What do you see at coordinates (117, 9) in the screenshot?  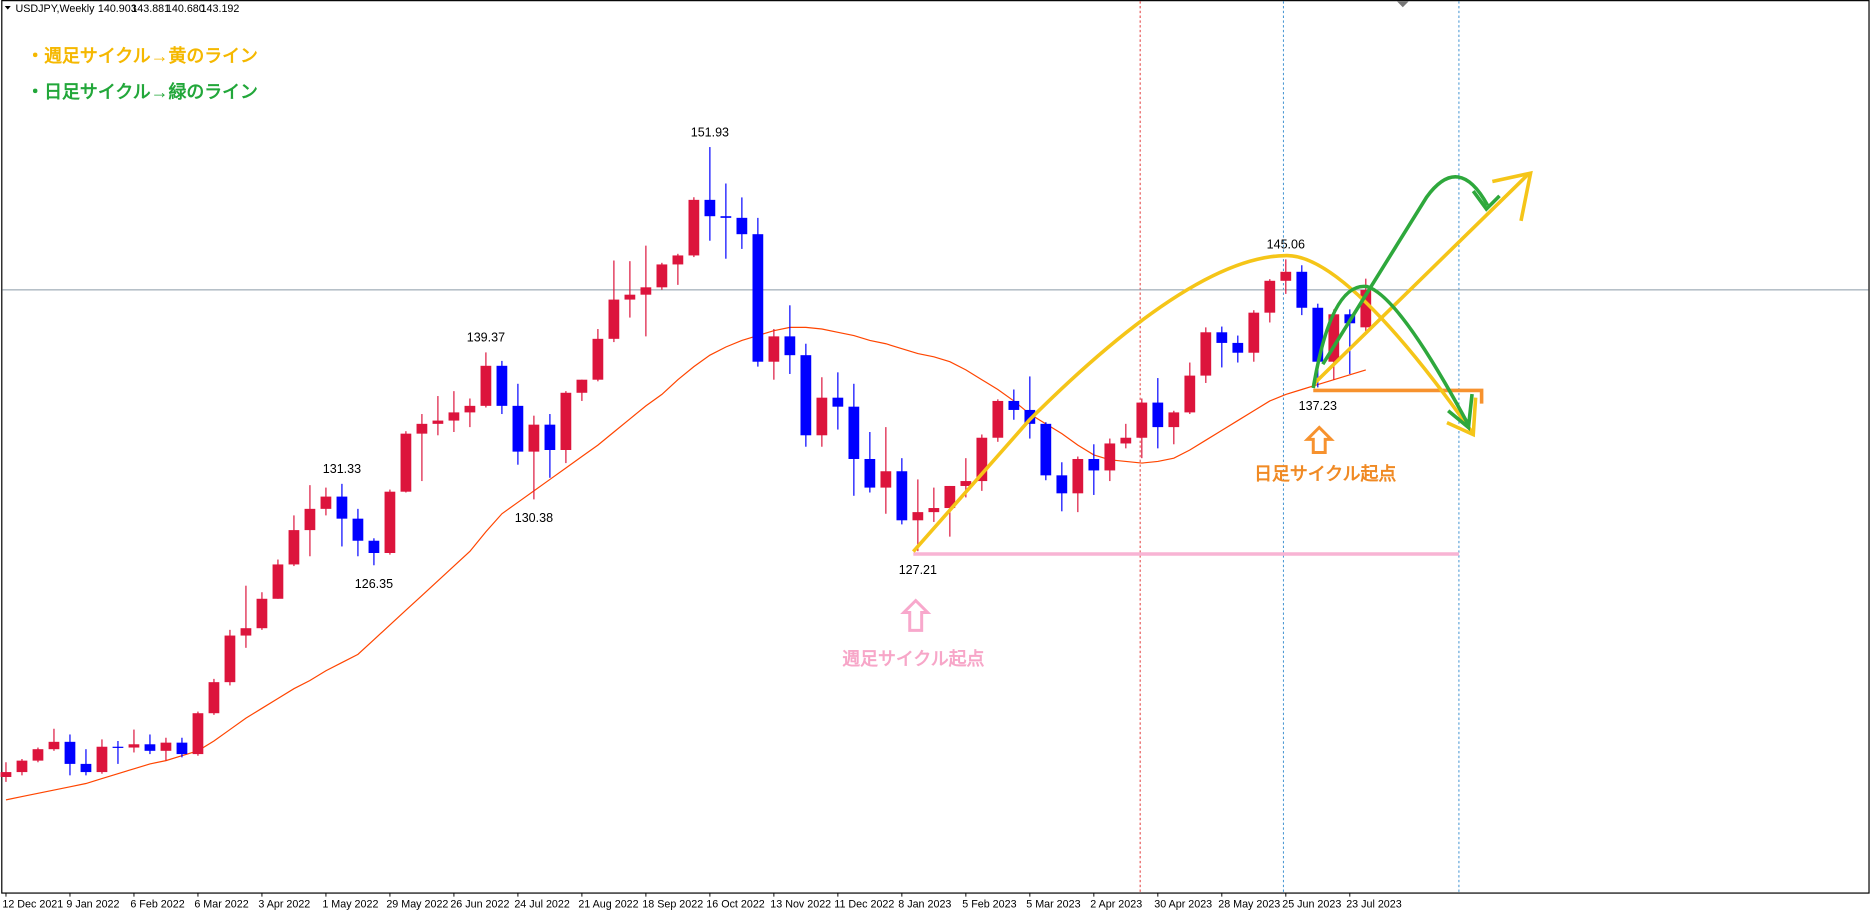 I see `header-value: 140.903` at bounding box center [117, 9].